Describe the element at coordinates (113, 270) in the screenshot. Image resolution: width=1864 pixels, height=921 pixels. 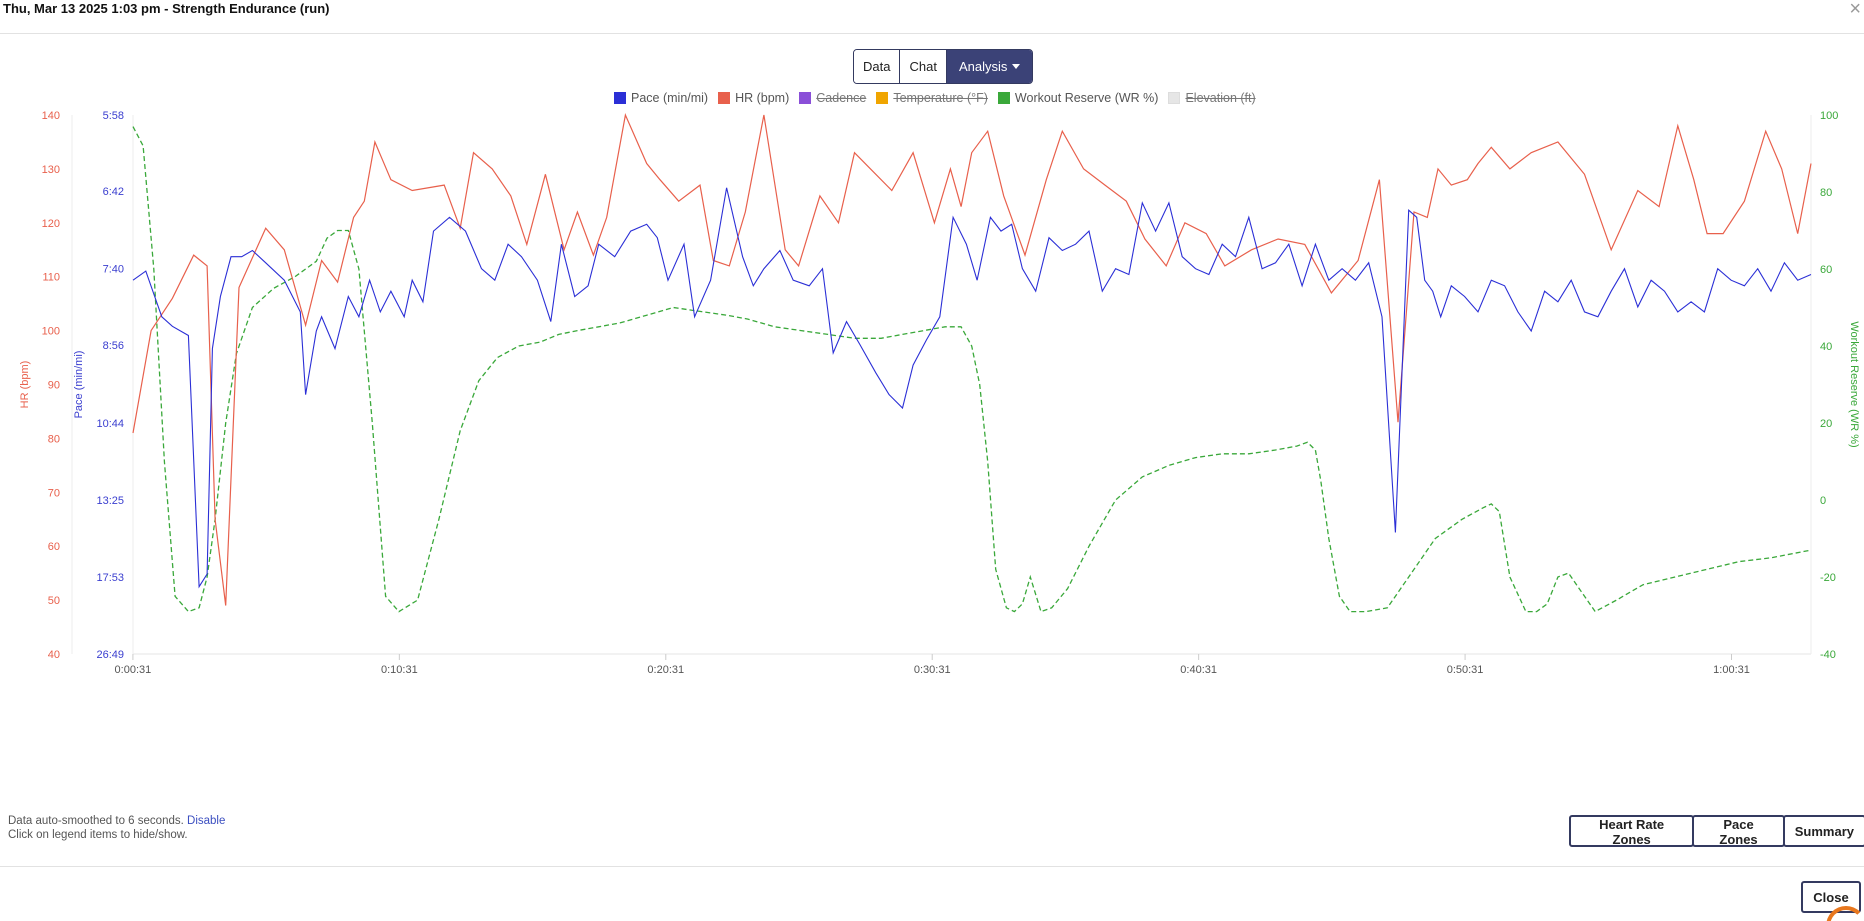
I see `pace-tick-label: 7:40` at that location.